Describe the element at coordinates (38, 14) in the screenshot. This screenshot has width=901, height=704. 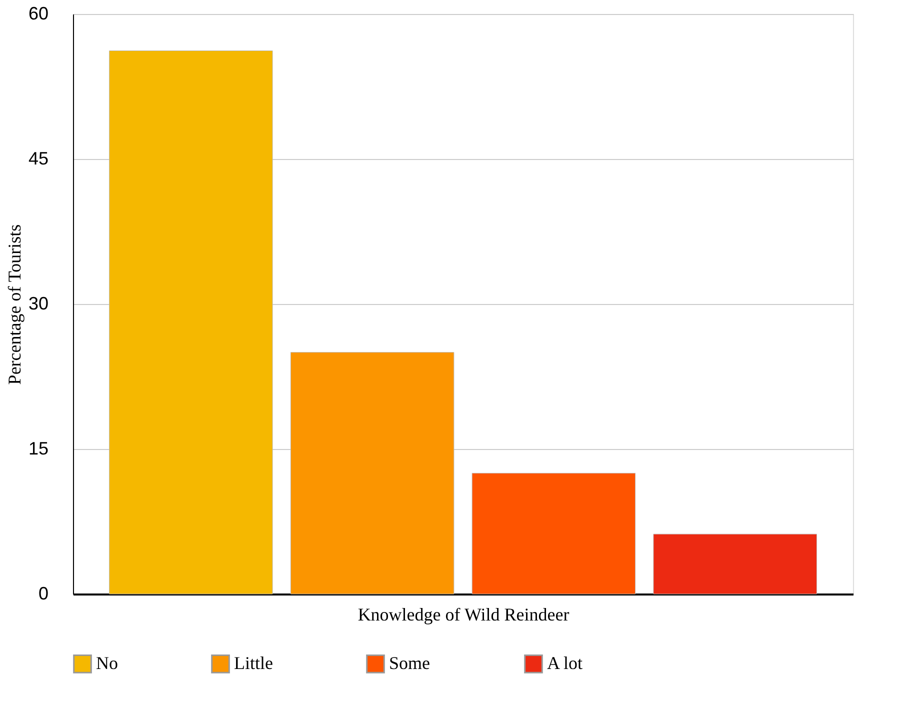
I see `y-tick-label: 60` at that location.